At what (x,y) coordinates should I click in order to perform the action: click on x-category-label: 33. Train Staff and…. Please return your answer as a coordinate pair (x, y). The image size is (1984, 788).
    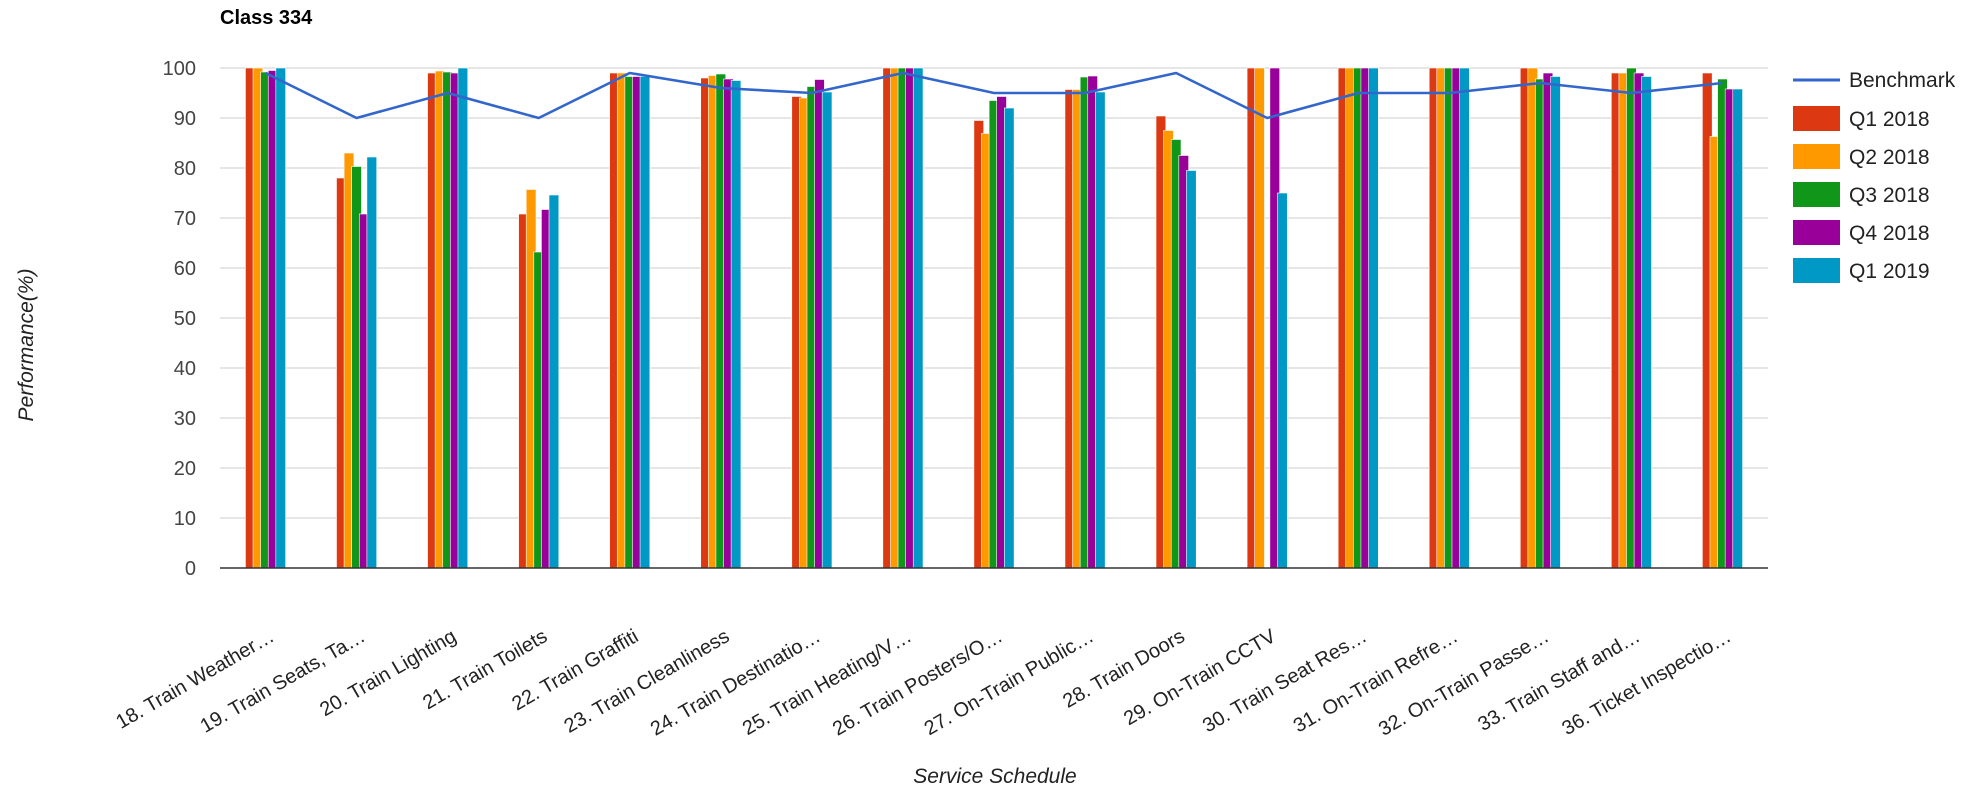
    Looking at the image, I should click on (1559, 680).